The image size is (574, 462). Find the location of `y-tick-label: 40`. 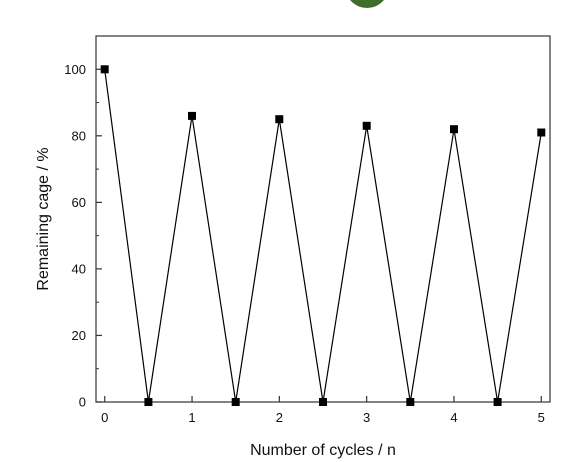

y-tick-label: 40 is located at coordinates (79, 268).